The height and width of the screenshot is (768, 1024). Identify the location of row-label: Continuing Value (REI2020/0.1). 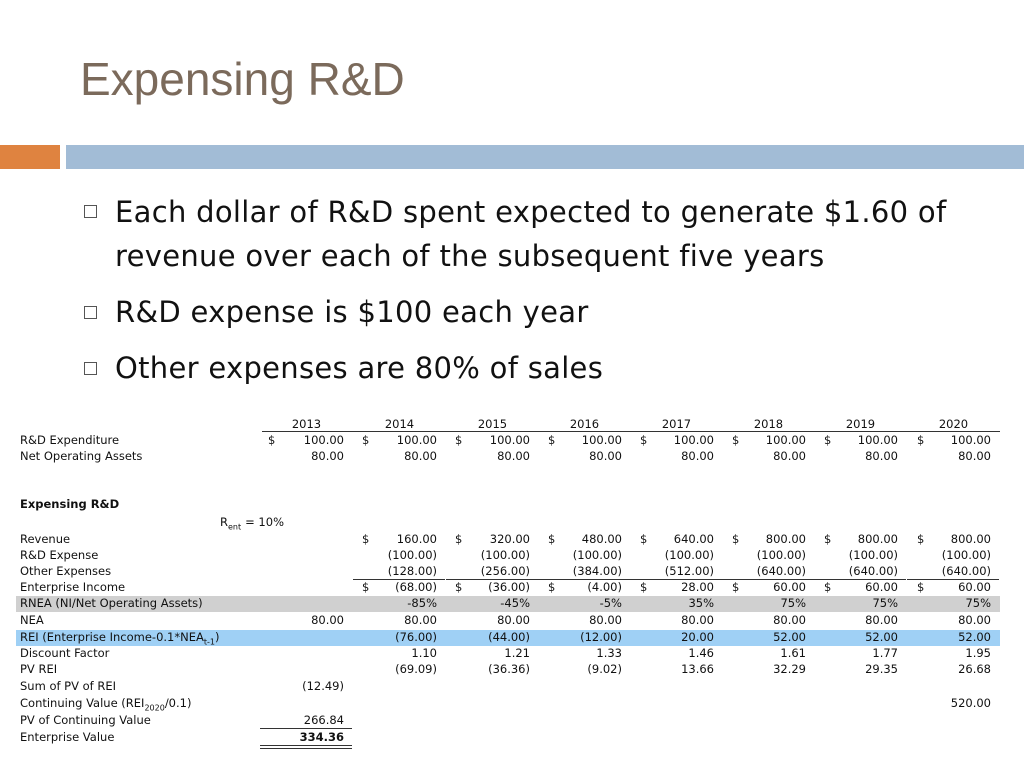
(105, 705).